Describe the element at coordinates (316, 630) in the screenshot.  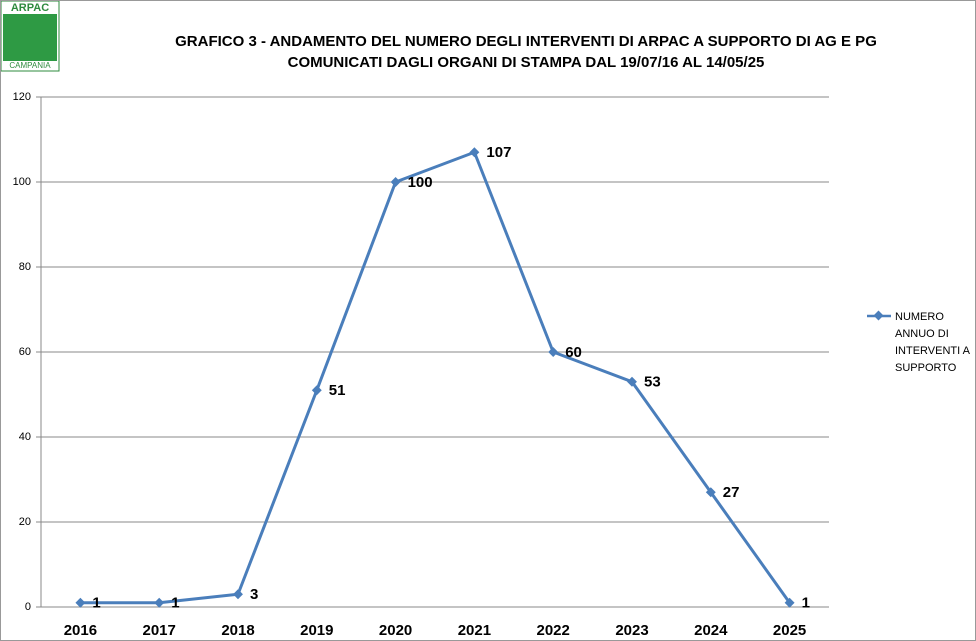
I see `x-tick-label: 2019` at that location.